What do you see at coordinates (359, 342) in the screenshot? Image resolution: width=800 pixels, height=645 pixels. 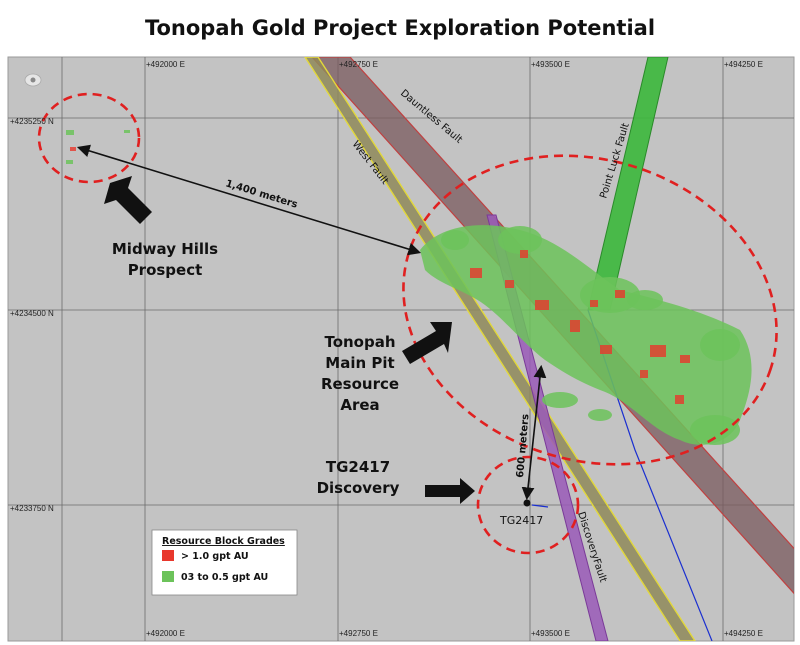 I see `tonopah-label: Tonopah` at bounding box center [359, 342].